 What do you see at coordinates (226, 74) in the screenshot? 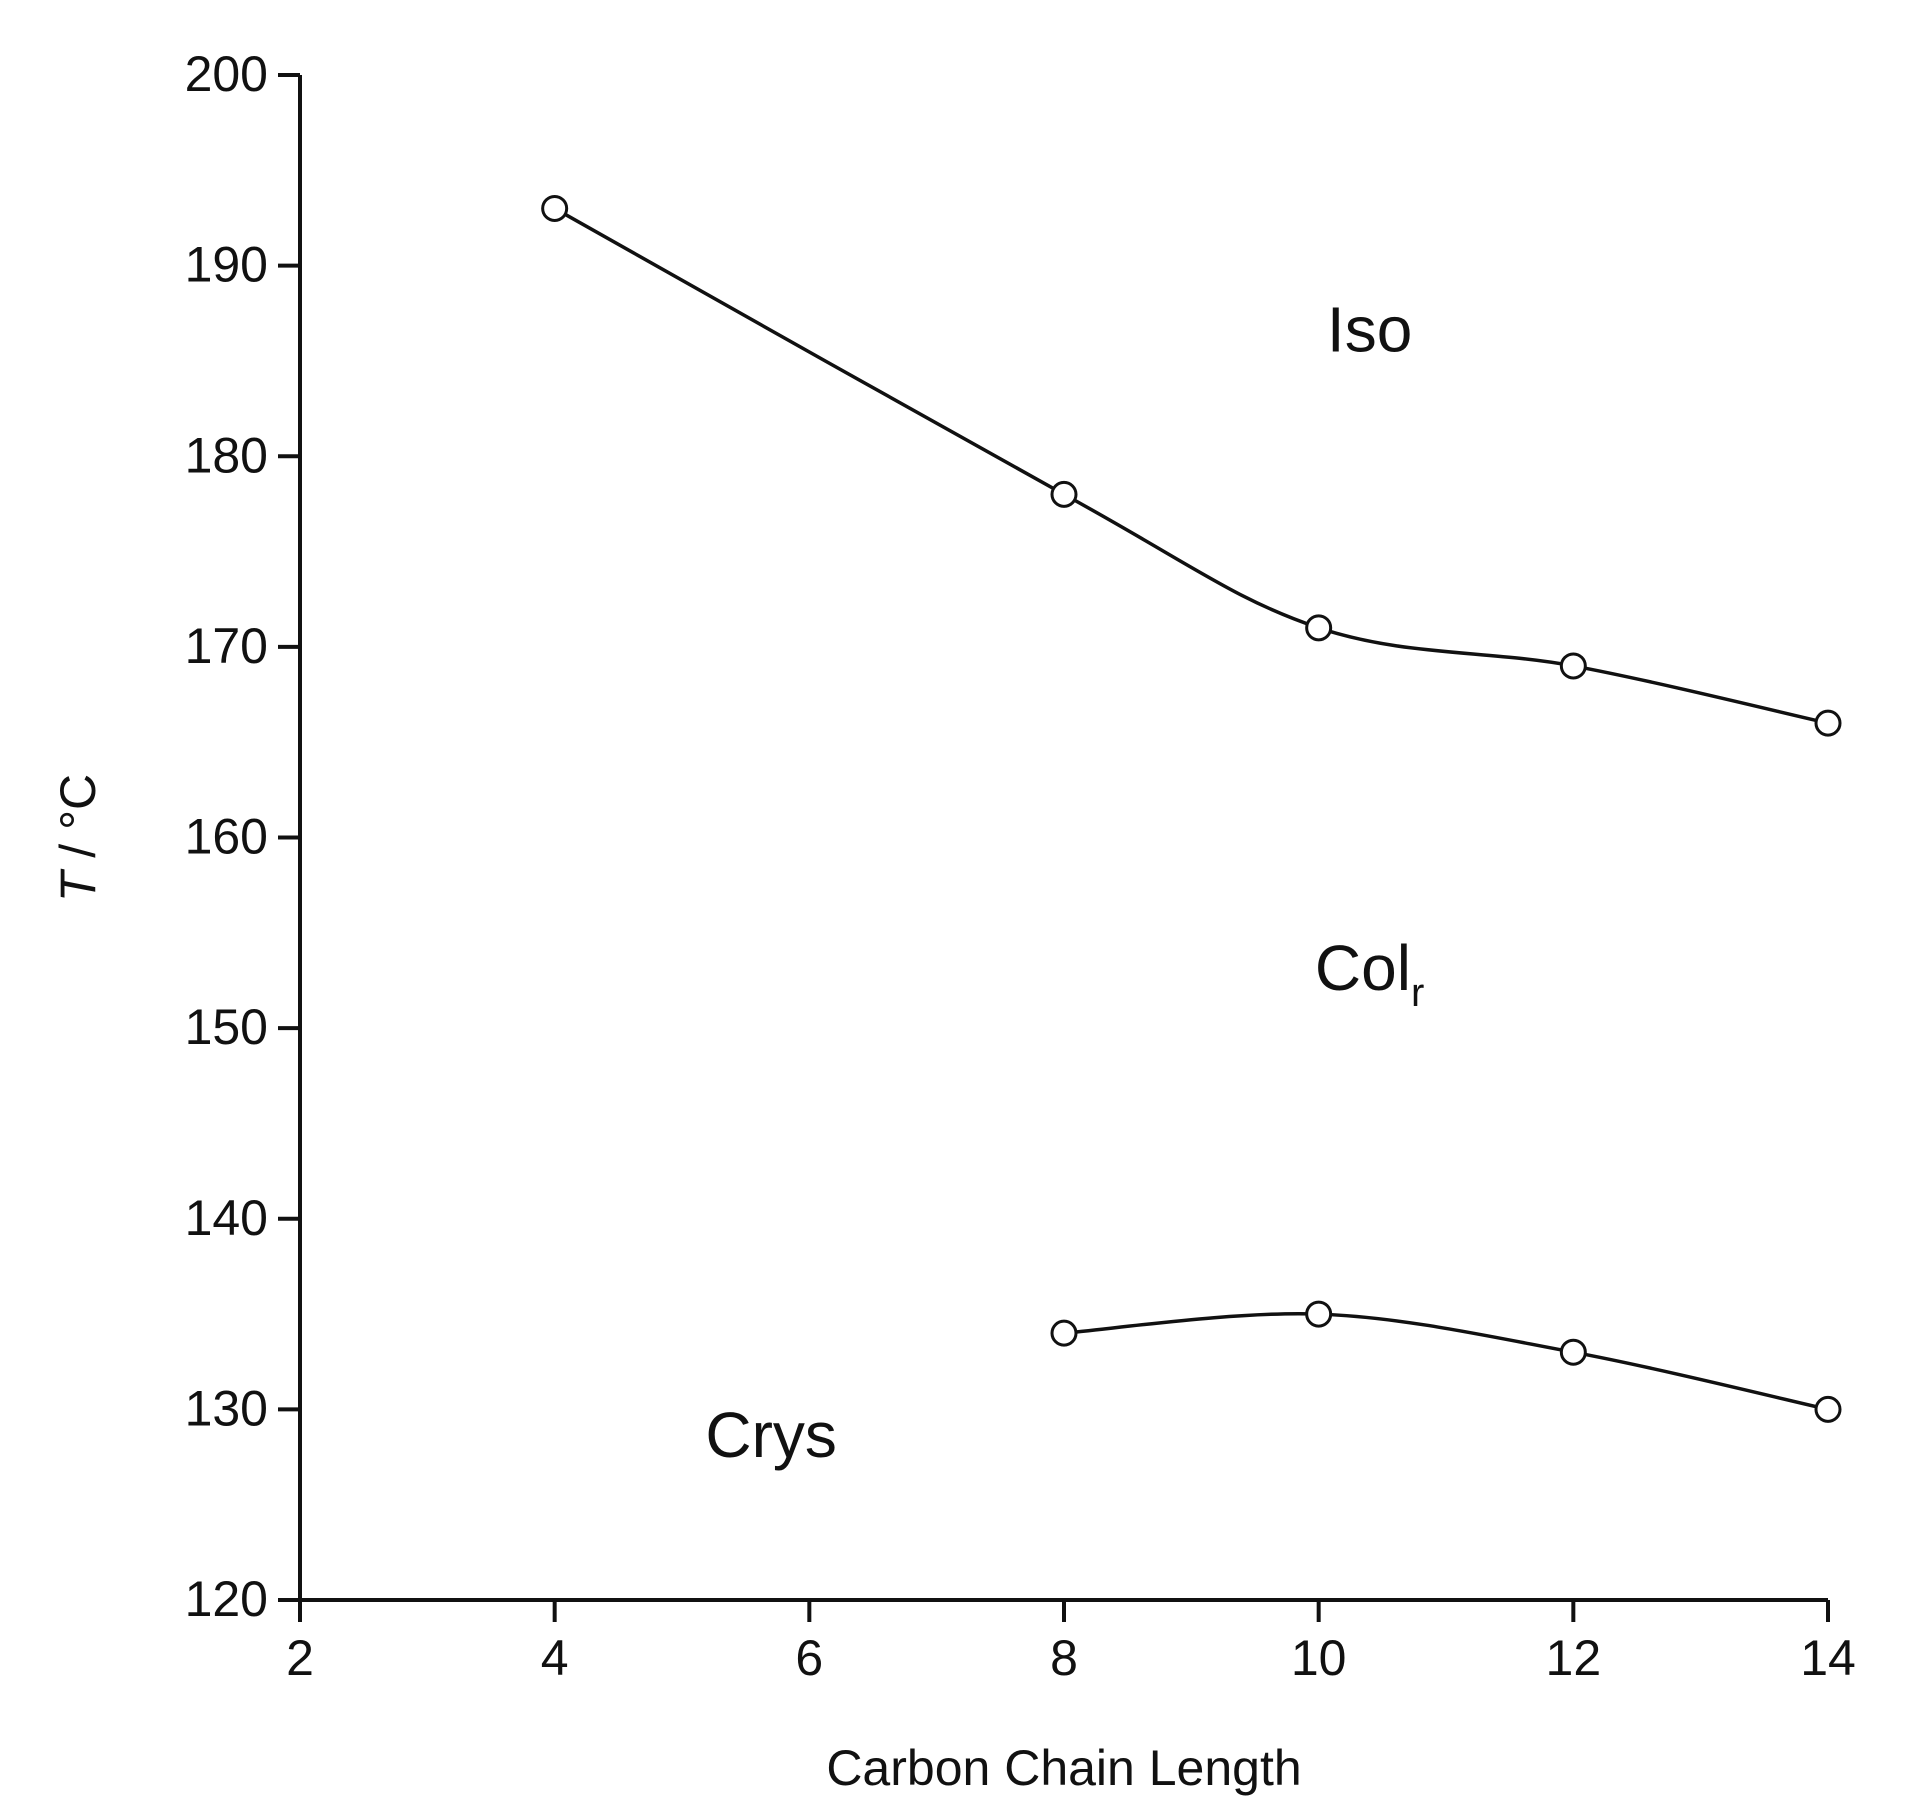
I see `y-tick-label: 200` at bounding box center [226, 74].